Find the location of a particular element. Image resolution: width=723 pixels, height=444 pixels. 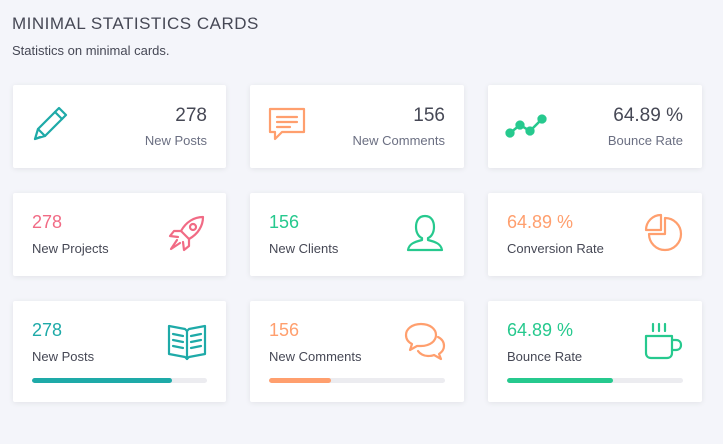

stat-card-new-projects: 278 New Projects is located at coordinates (119, 234).